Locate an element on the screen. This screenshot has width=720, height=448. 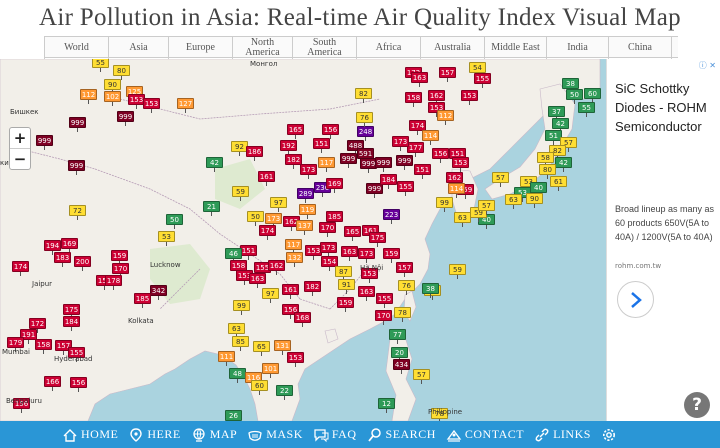
aqi-marker: 434 is located at coordinates (401, 366).